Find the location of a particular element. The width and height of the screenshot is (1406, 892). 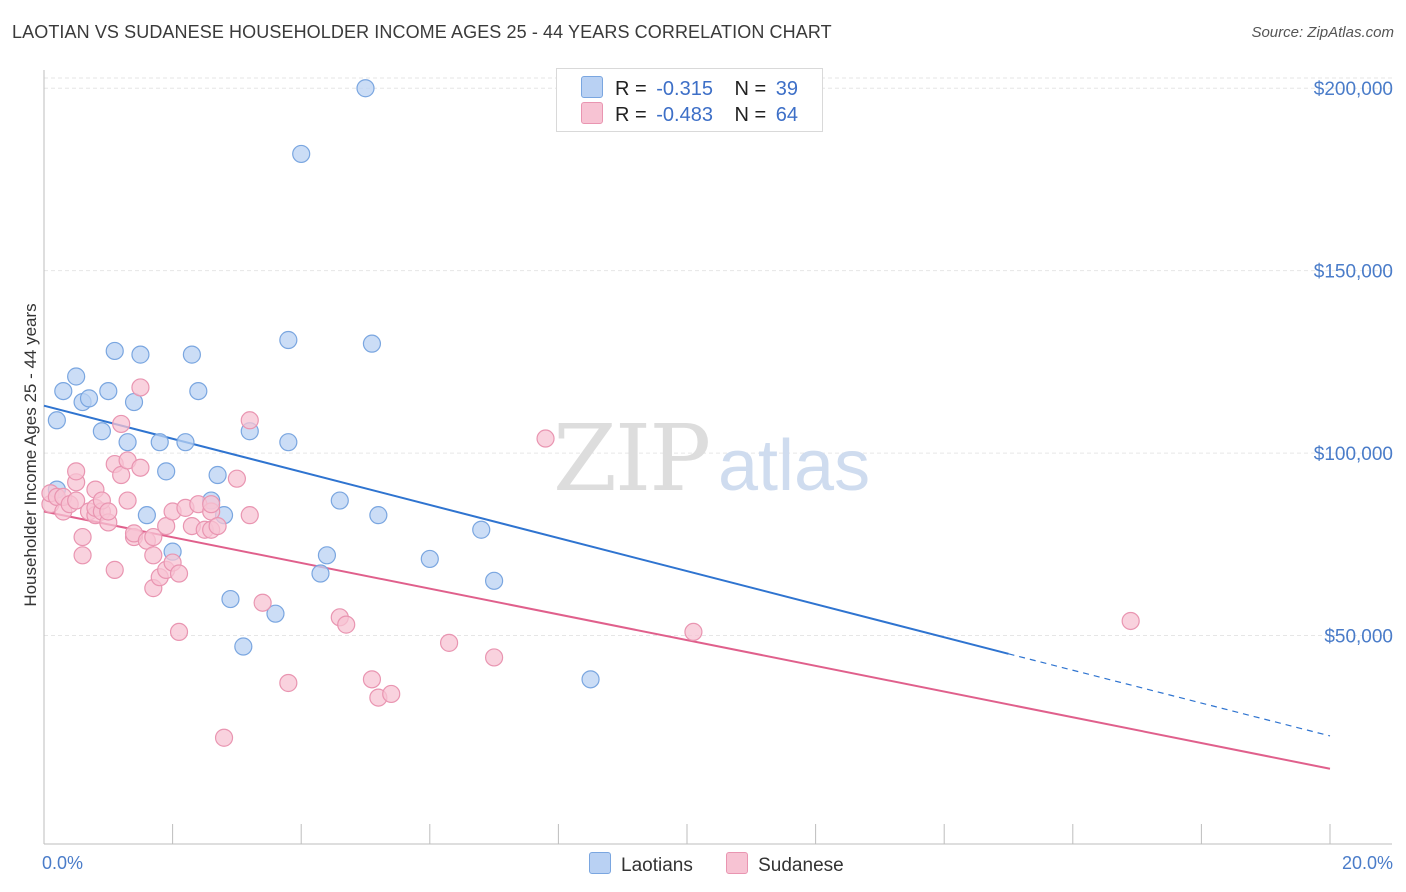

legend-n-value: 39 is located at coordinates (787, 89).